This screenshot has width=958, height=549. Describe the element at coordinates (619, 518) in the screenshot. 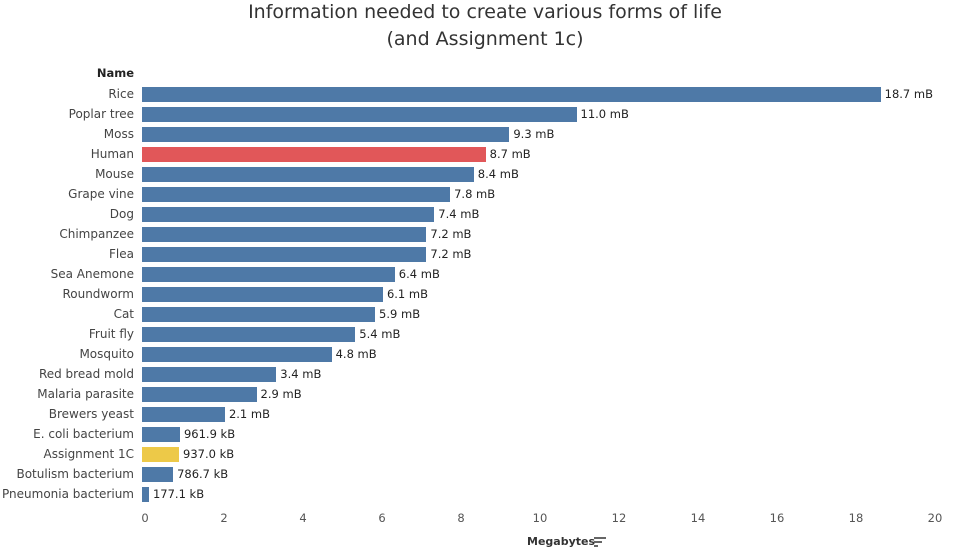

I see `x-tick-label: 12` at that location.